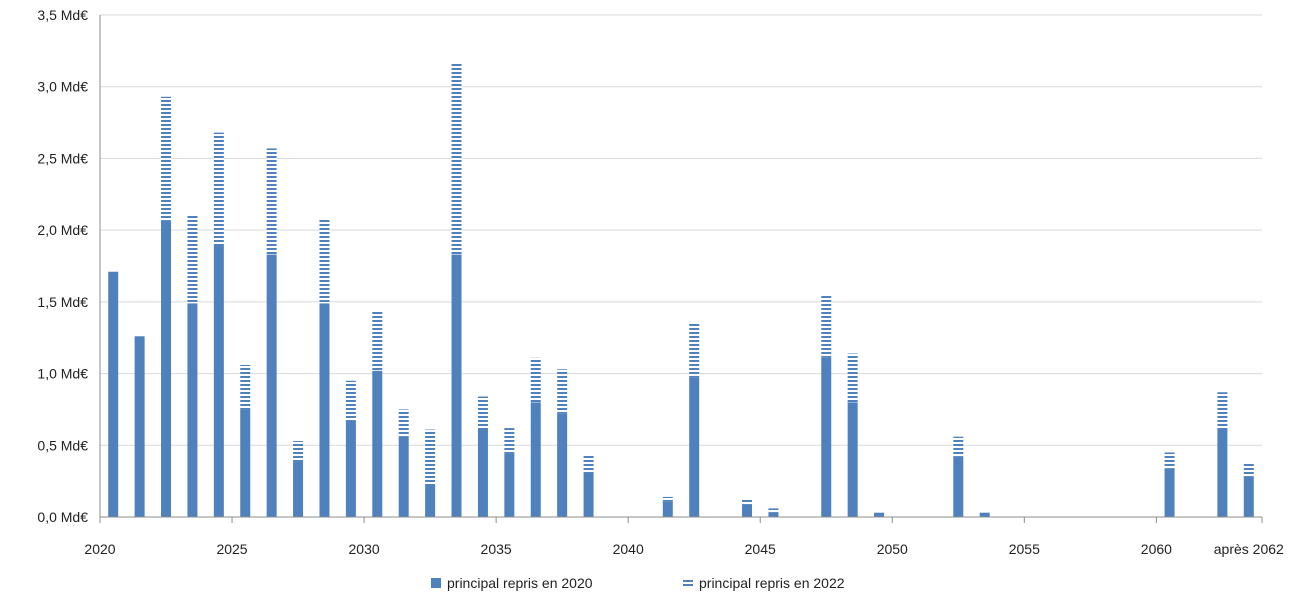 This screenshot has height=615, width=1312. What do you see at coordinates (1024, 549) in the screenshot?
I see `x-tick-label: 2055` at bounding box center [1024, 549].